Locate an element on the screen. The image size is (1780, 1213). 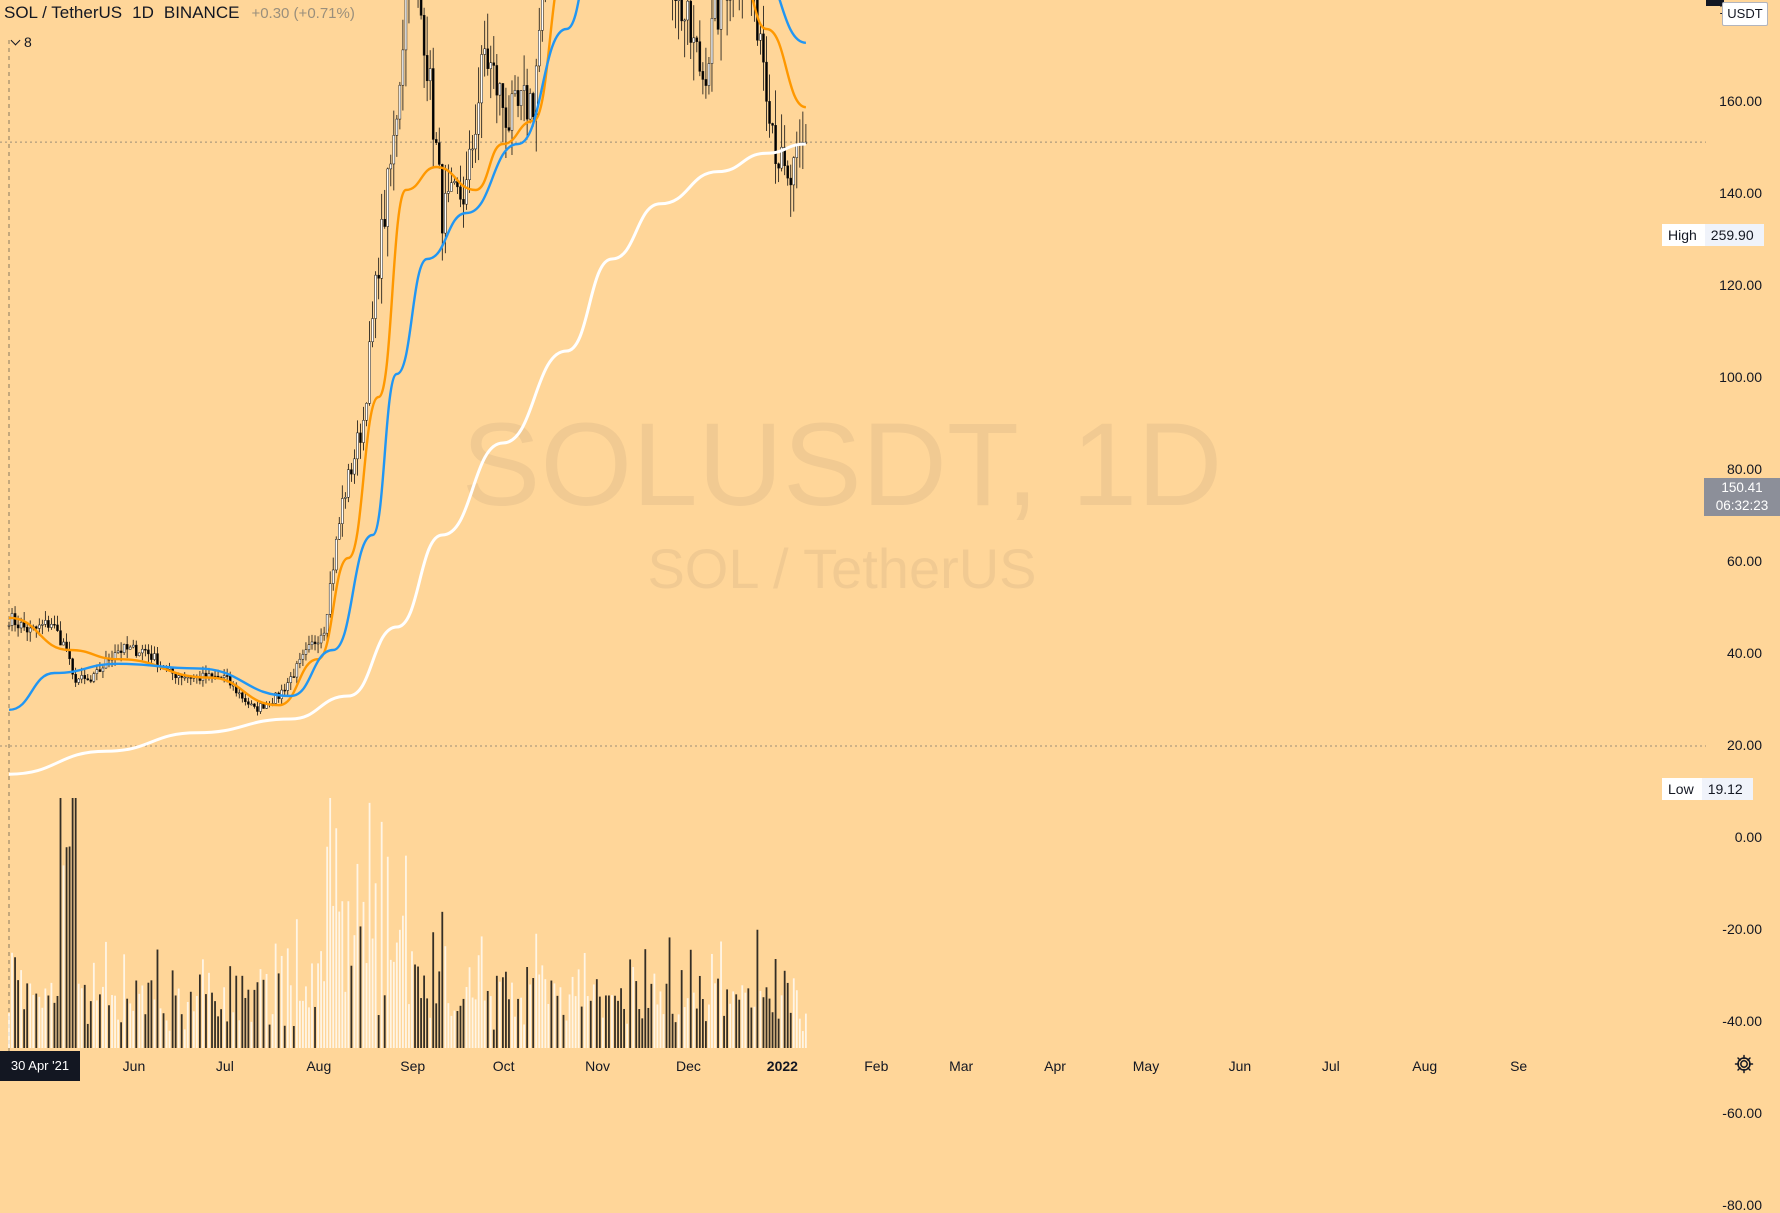
high-price-marker: High 259.90 is located at coordinates (1713, 235).